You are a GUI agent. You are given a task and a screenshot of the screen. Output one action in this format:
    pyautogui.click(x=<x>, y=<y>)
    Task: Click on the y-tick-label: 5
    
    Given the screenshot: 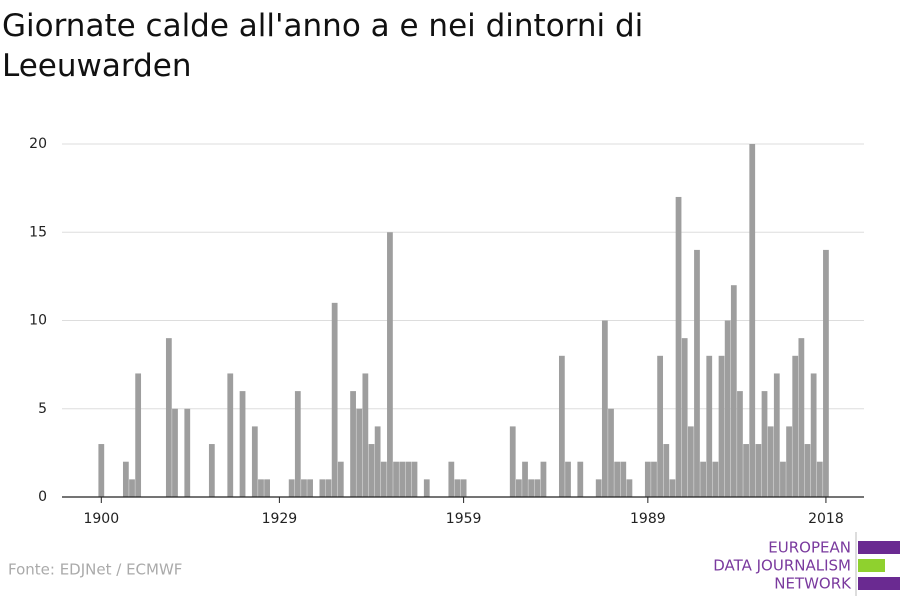 What is the action you would take?
    pyautogui.click(x=42, y=409)
    